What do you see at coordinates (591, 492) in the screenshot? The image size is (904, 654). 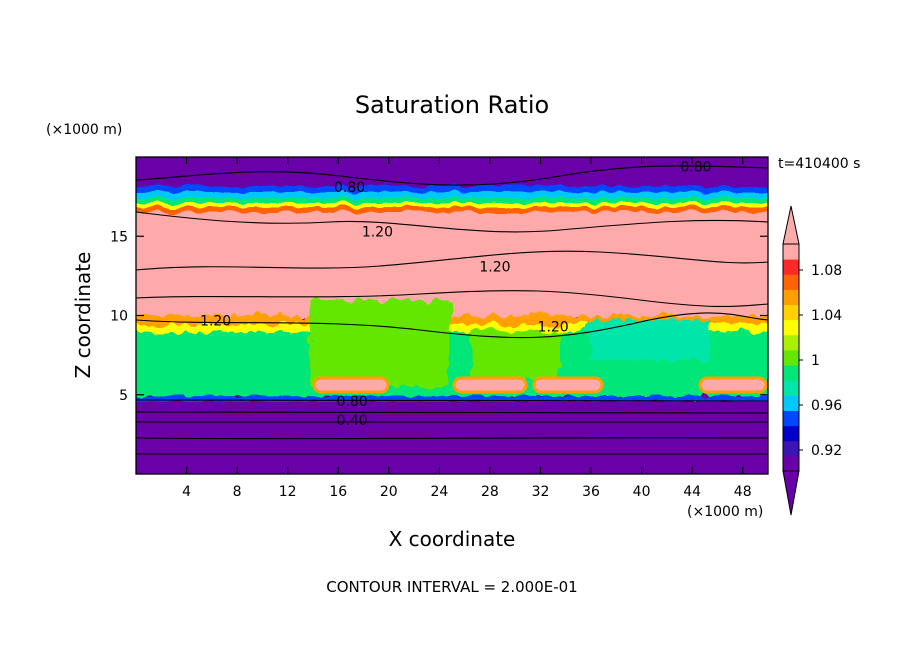 I see `x-tick-label: 36` at bounding box center [591, 492].